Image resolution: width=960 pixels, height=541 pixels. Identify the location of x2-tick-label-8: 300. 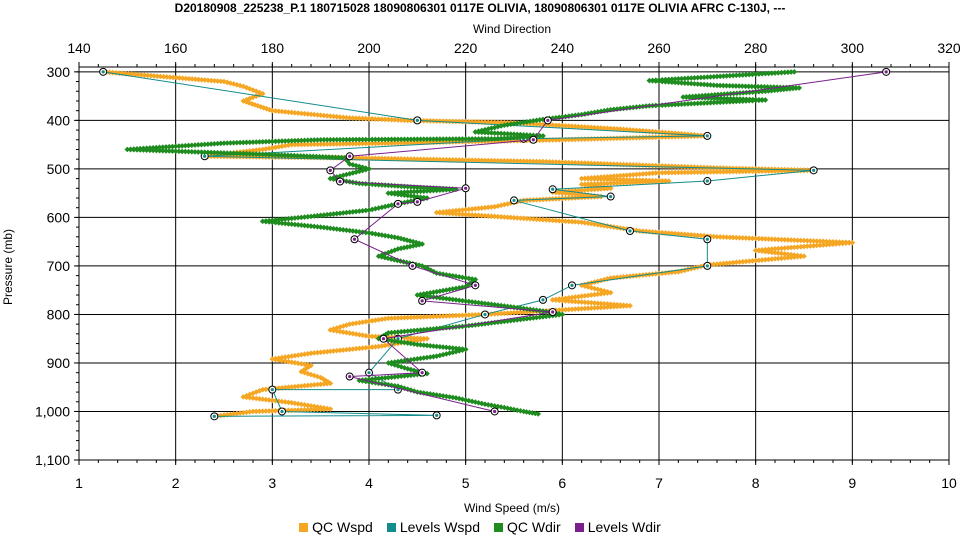
(853, 48).